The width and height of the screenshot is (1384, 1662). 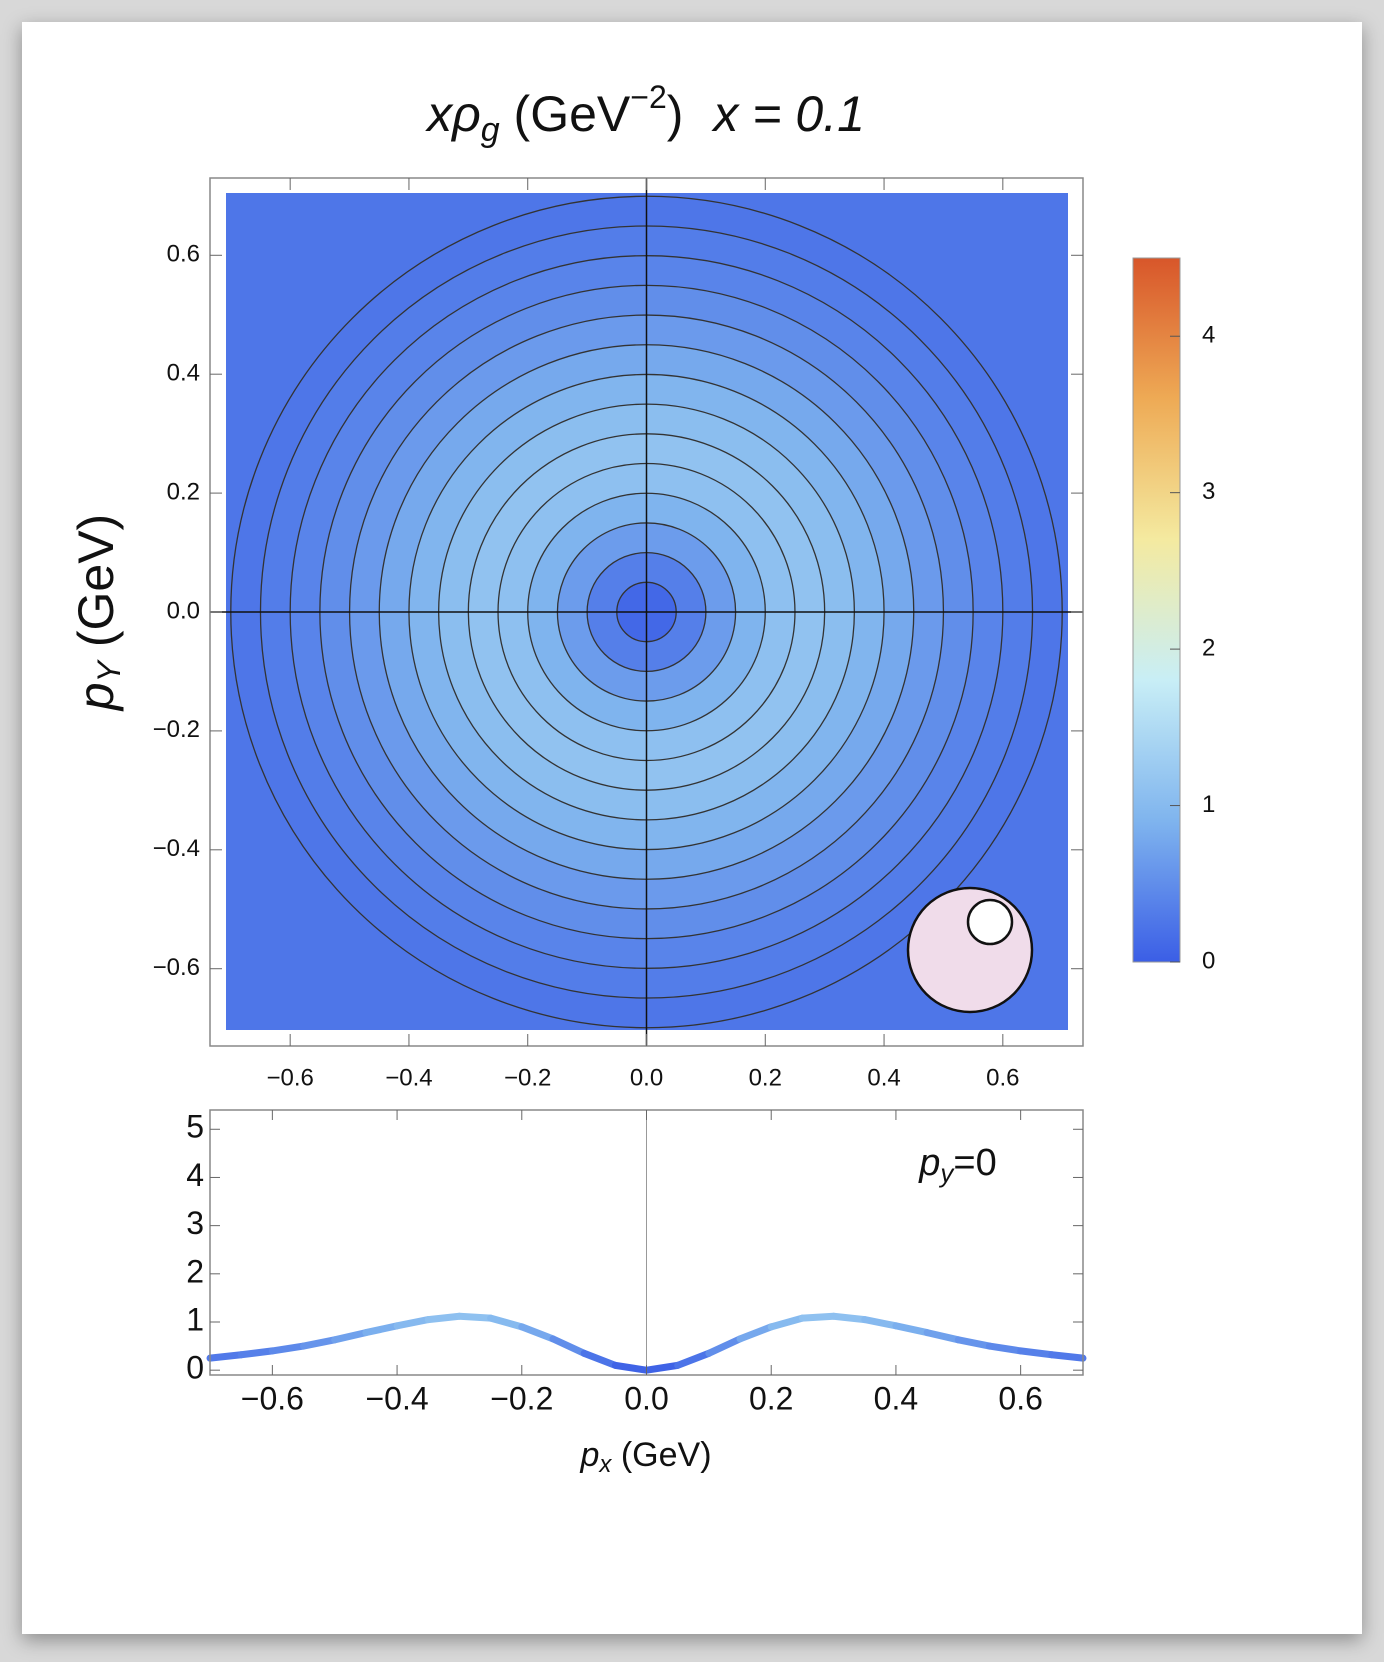 I want to click on colorbar-tick-label: 1, so click(x=1208, y=804).